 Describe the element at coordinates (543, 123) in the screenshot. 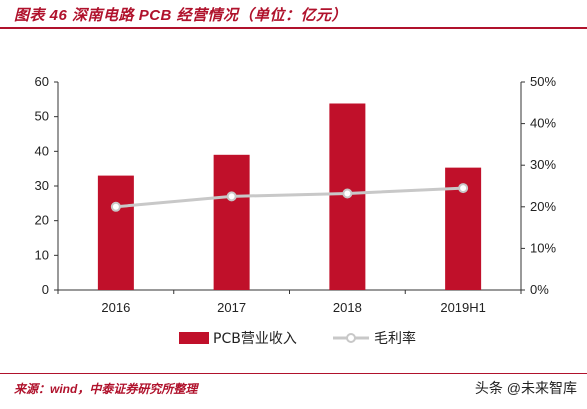

I see `y-right-tick-label: 40%` at that location.